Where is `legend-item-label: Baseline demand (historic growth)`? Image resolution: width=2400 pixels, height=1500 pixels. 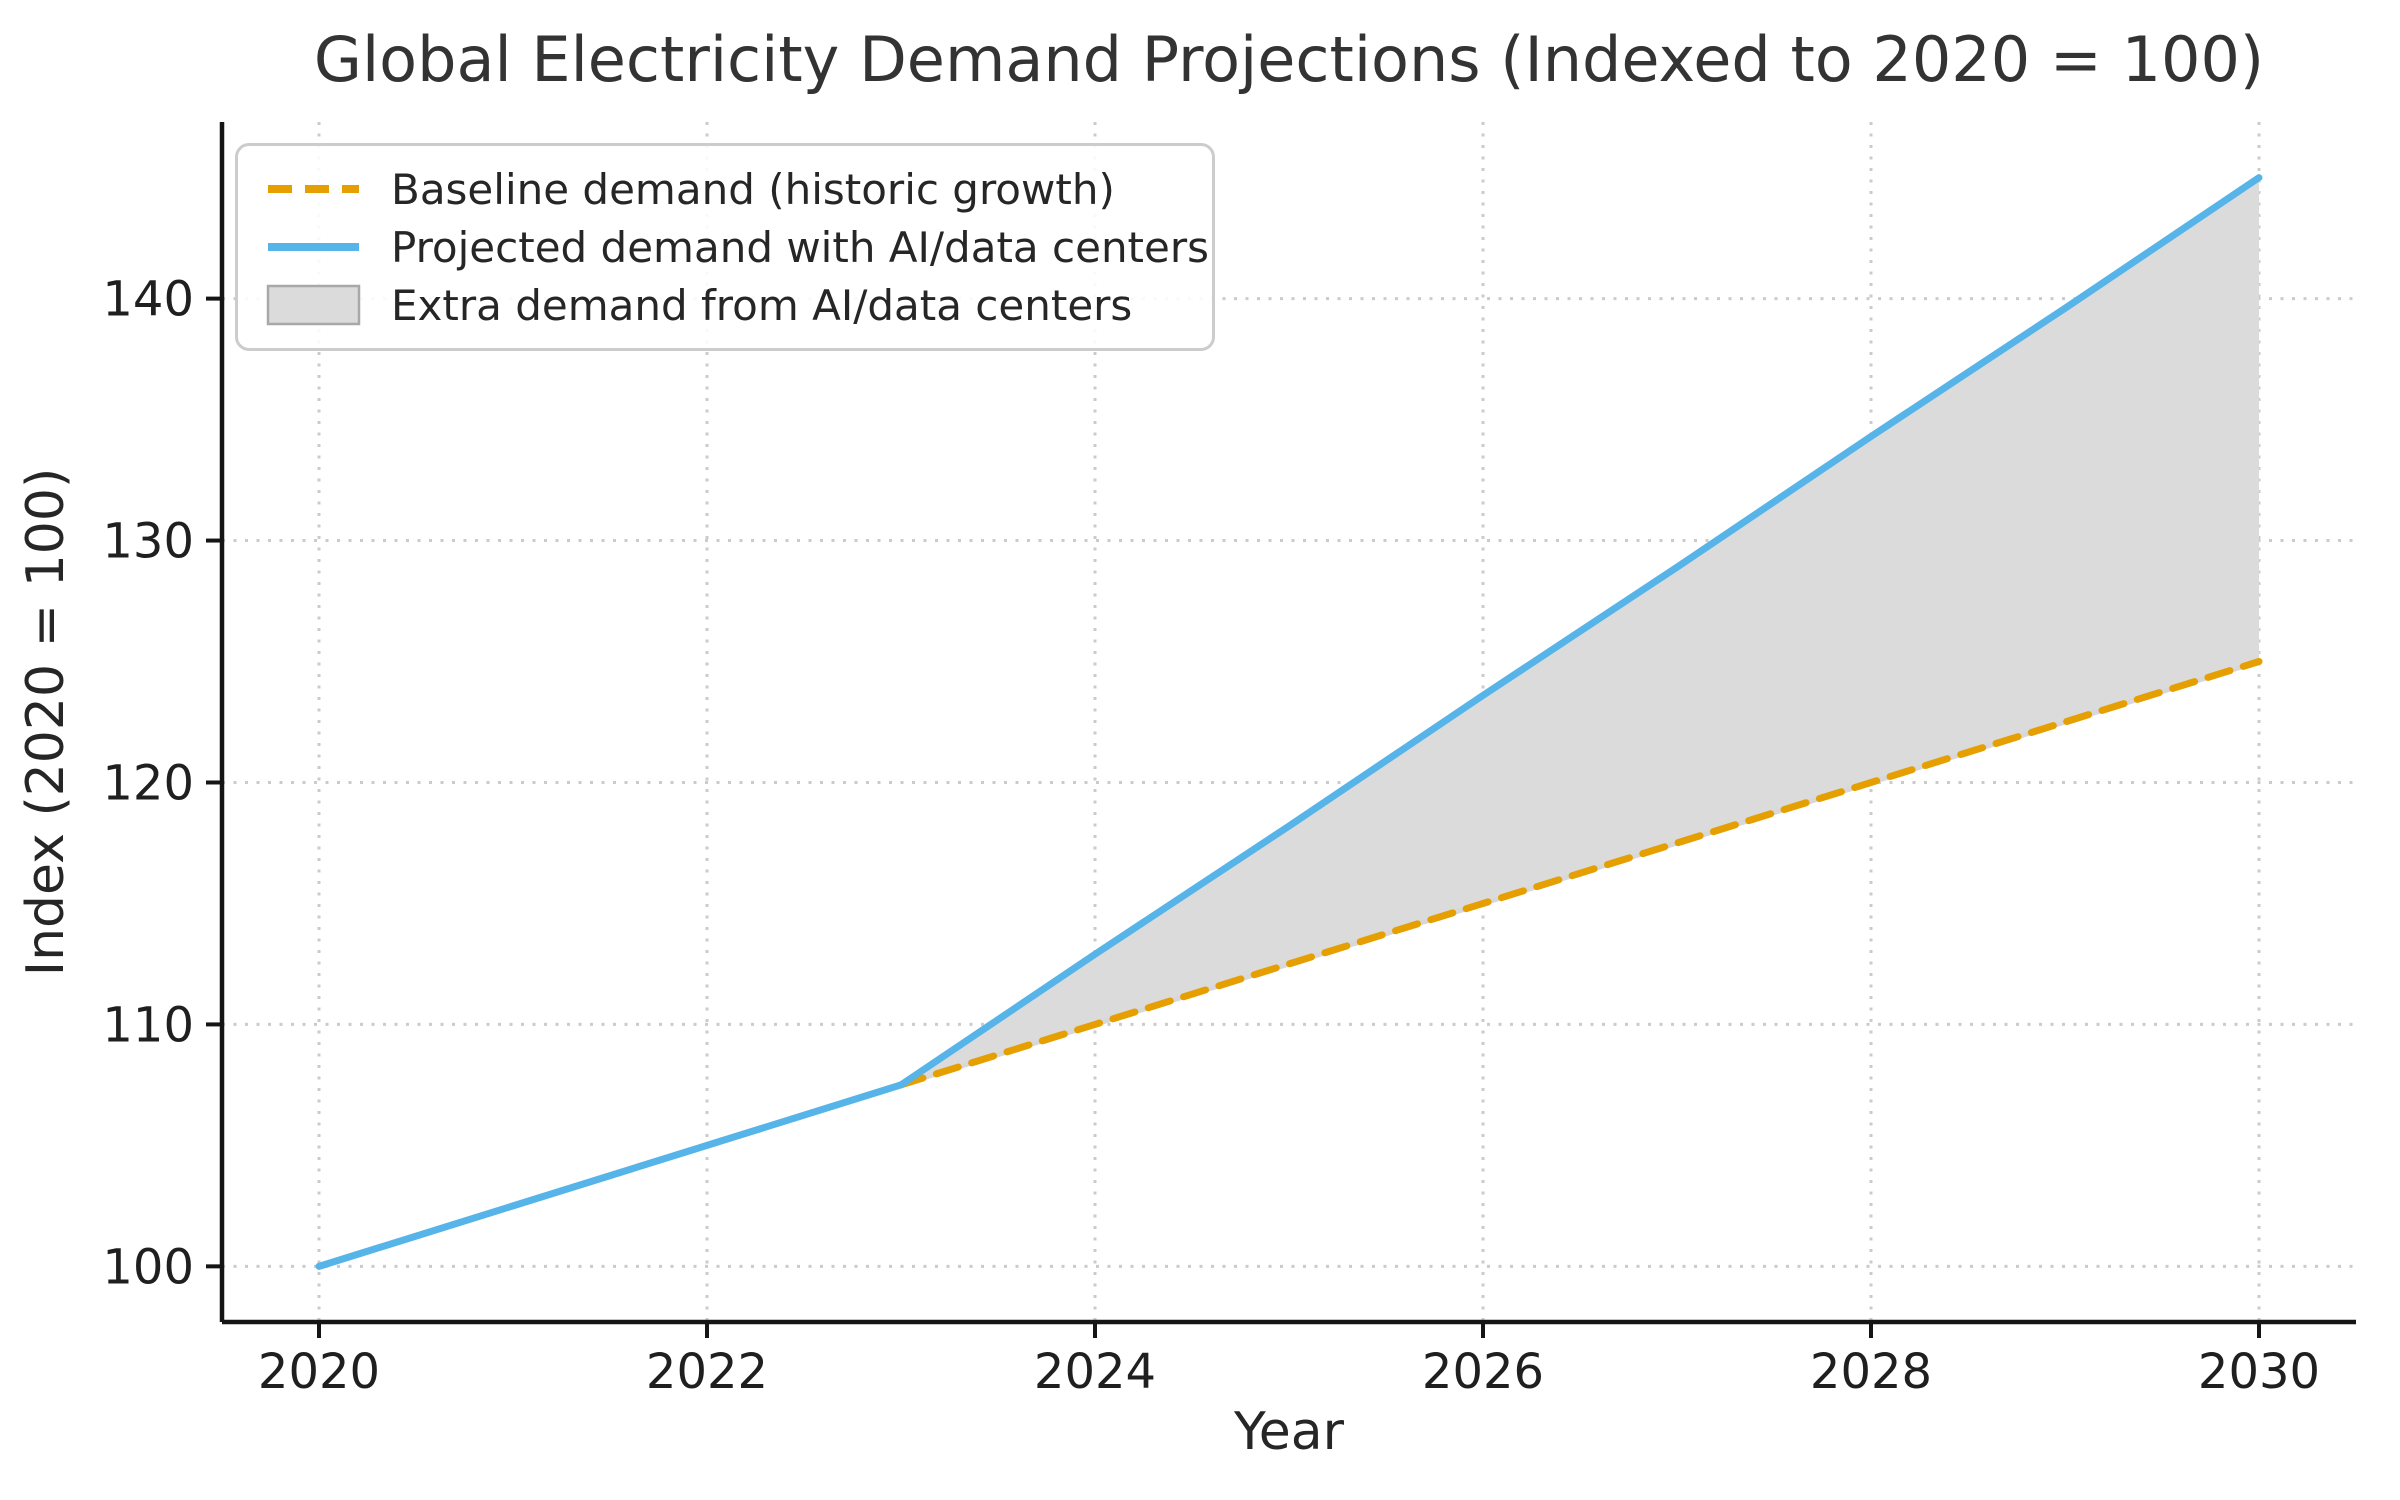
legend-item-label: Baseline demand (historic growth) is located at coordinates (753, 189).